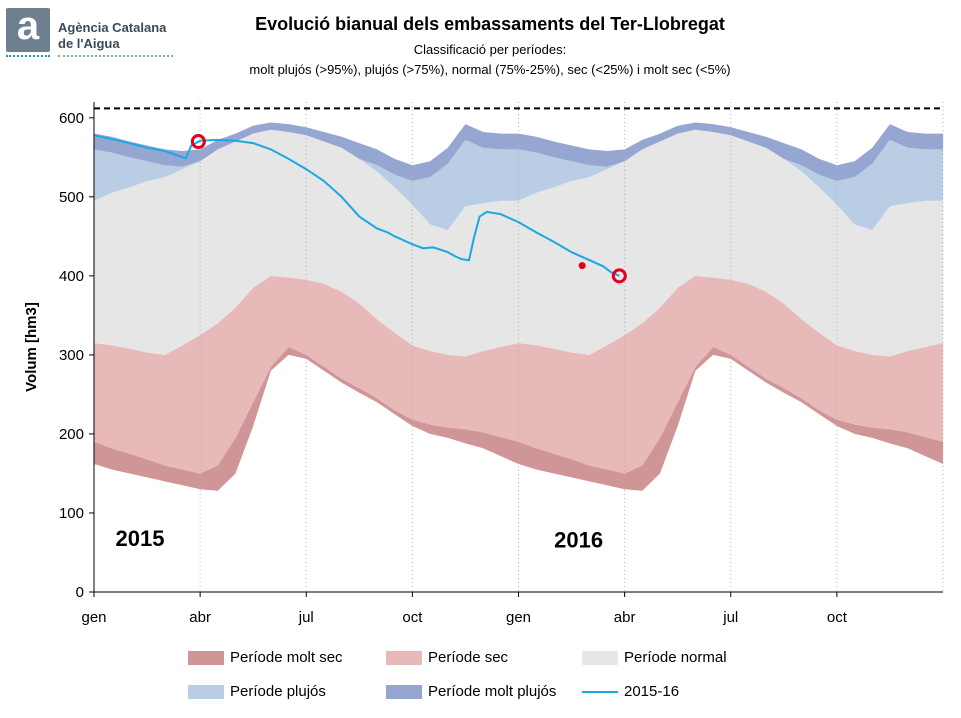 The image size is (961, 718). I want to click on band-plujos, so click(518, 179).